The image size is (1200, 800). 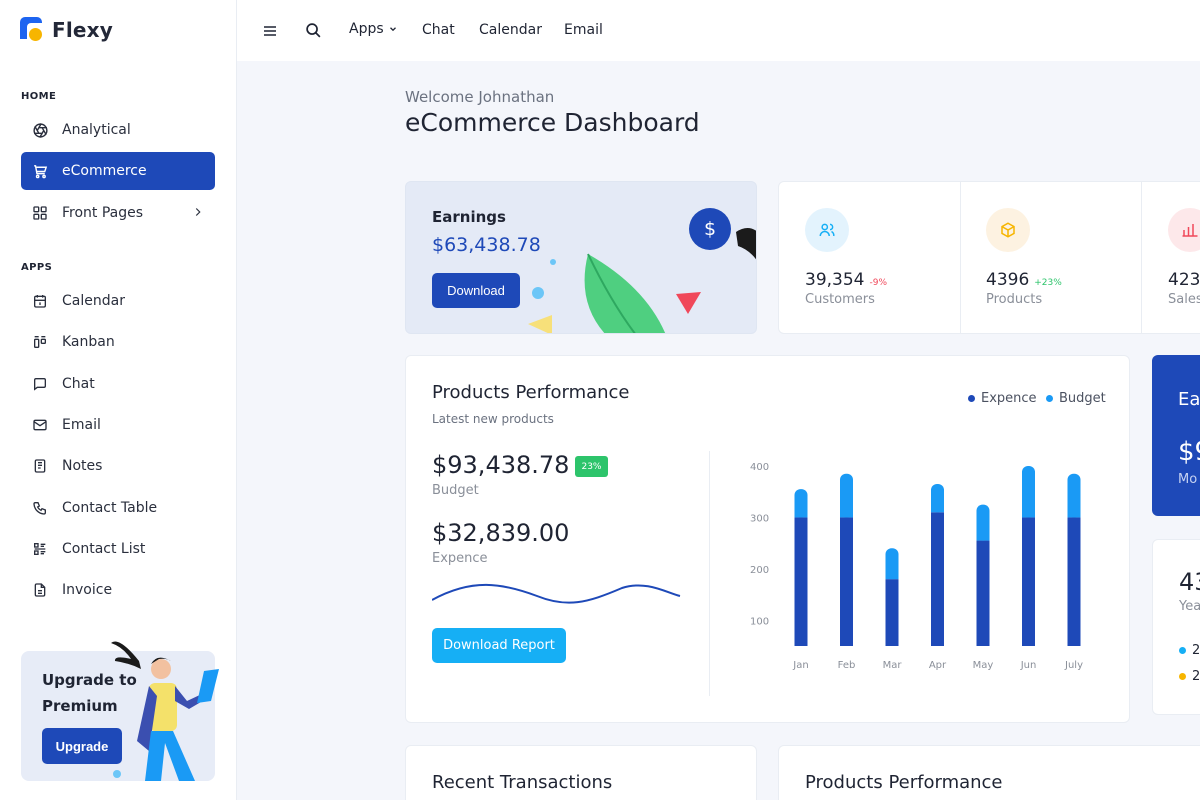 What do you see at coordinates (40, 171) in the screenshot?
I see `cart-icon` at bounding box center [40, 171].